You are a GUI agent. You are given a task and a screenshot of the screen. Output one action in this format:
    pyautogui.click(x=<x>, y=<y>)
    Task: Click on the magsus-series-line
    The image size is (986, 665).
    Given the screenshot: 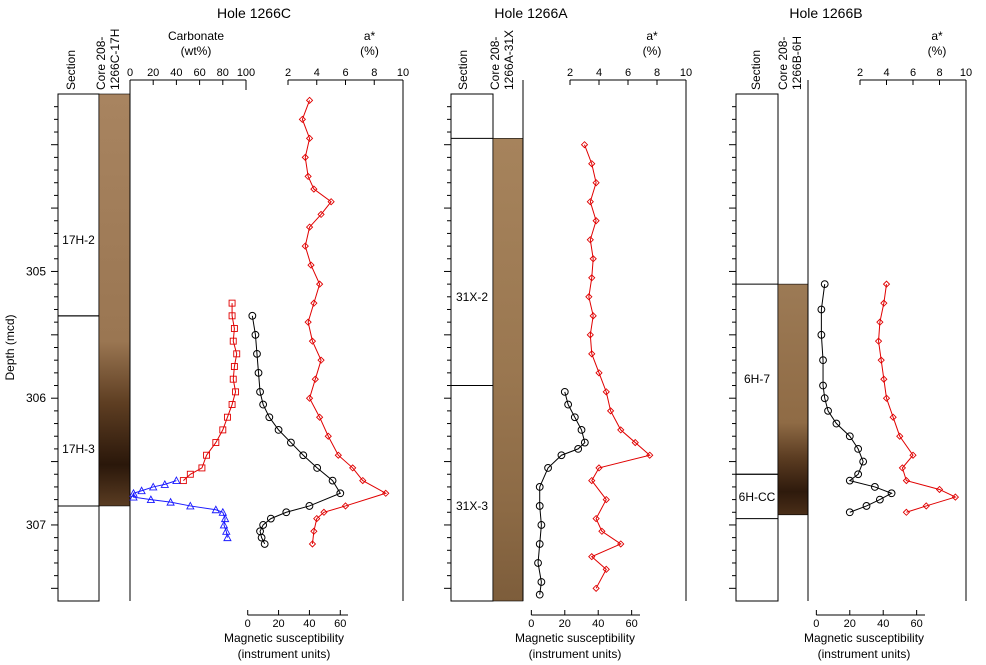 What is the action you would take?
    pyautogui.click(x=561, y=493)
    